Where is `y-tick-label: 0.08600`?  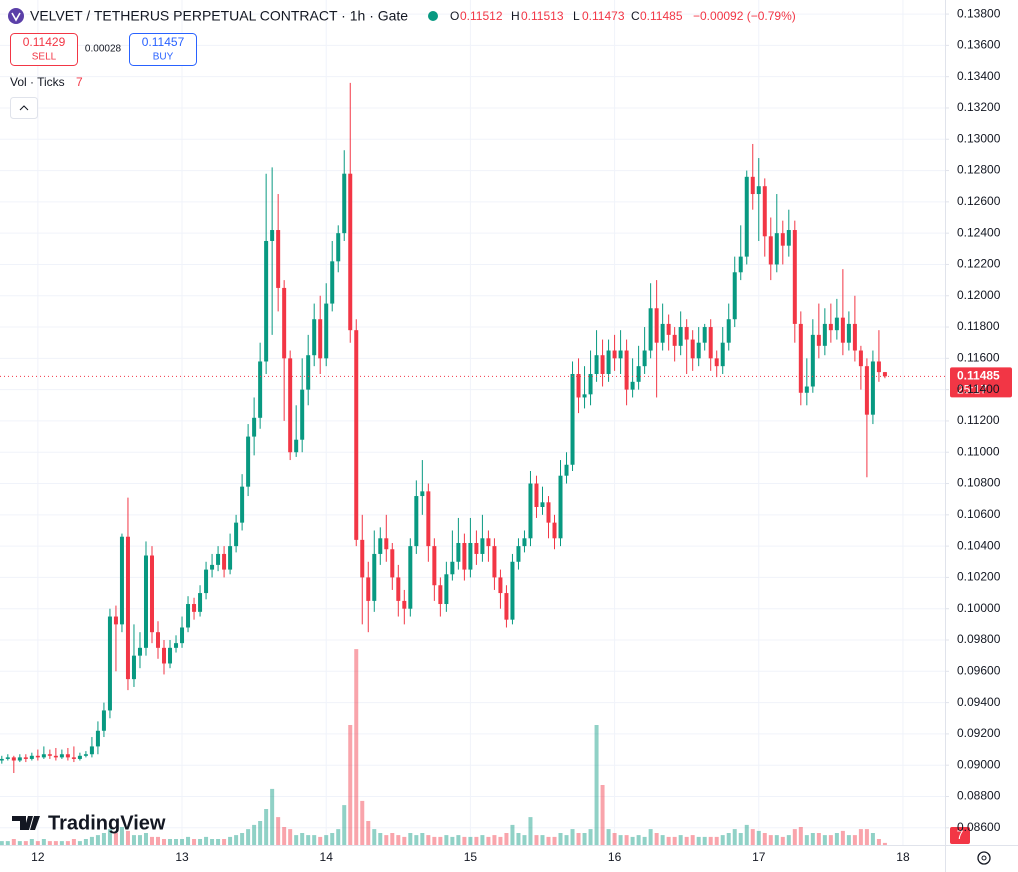 y-tick-label: 0.08600 is located at coordinates (979, 827).